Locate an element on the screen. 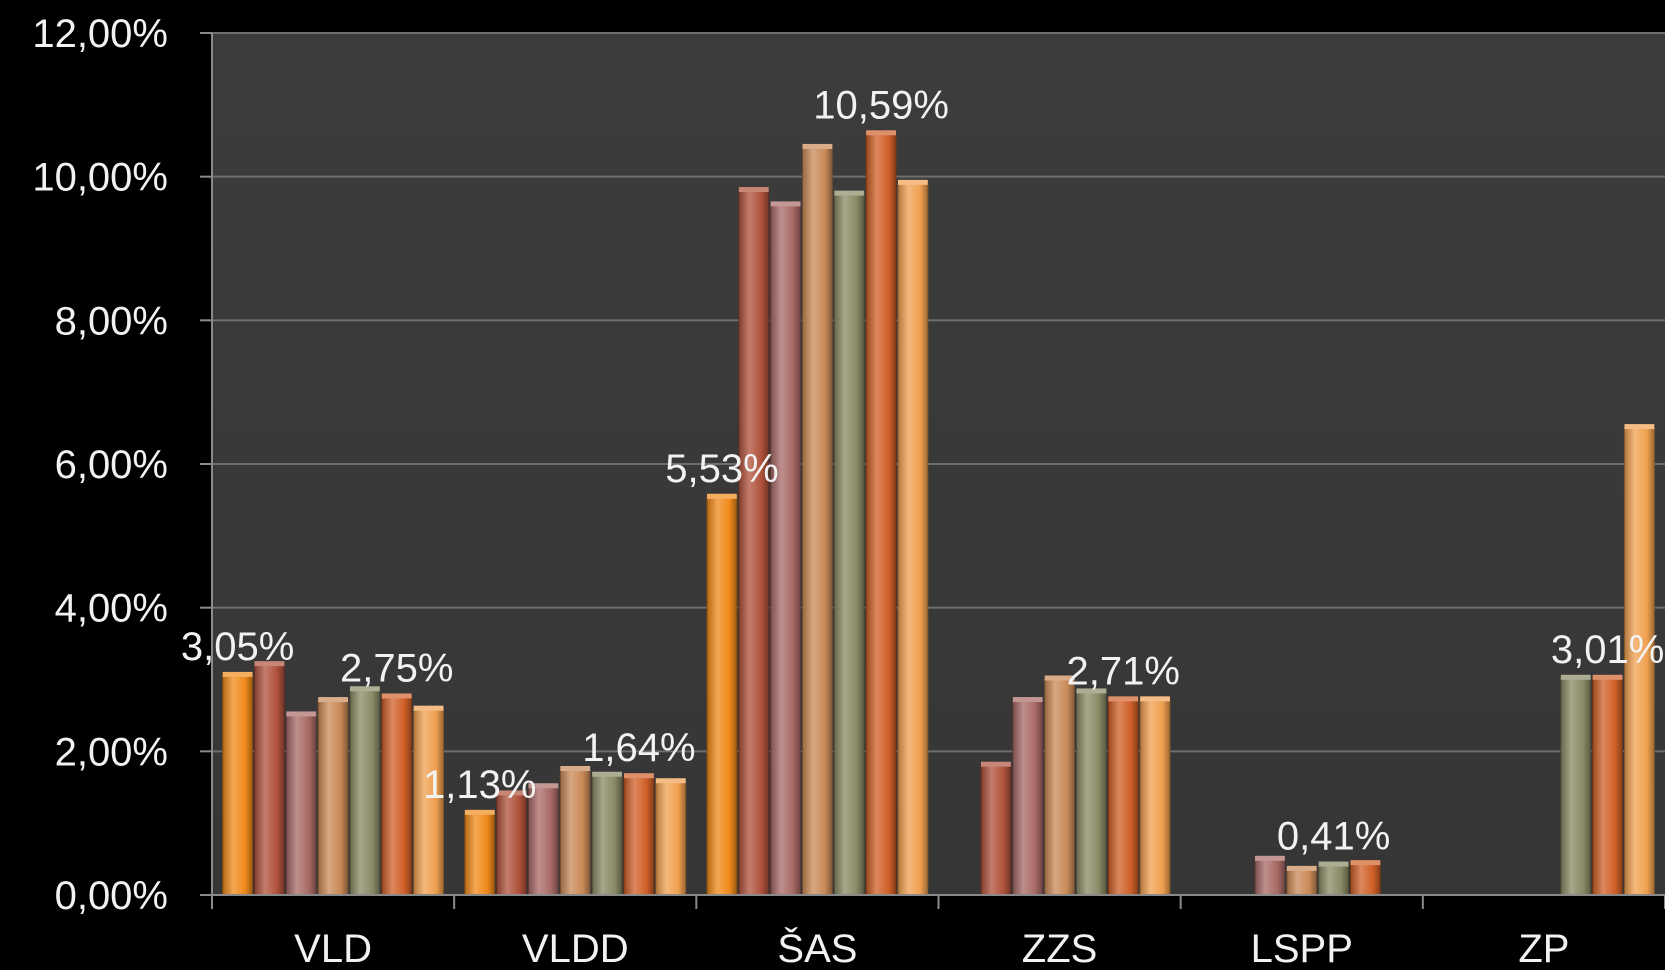 Image resolution: width=1665 pixels, height=970 pixels. data-label: 2,71% is located at coordinates (1123, 671).